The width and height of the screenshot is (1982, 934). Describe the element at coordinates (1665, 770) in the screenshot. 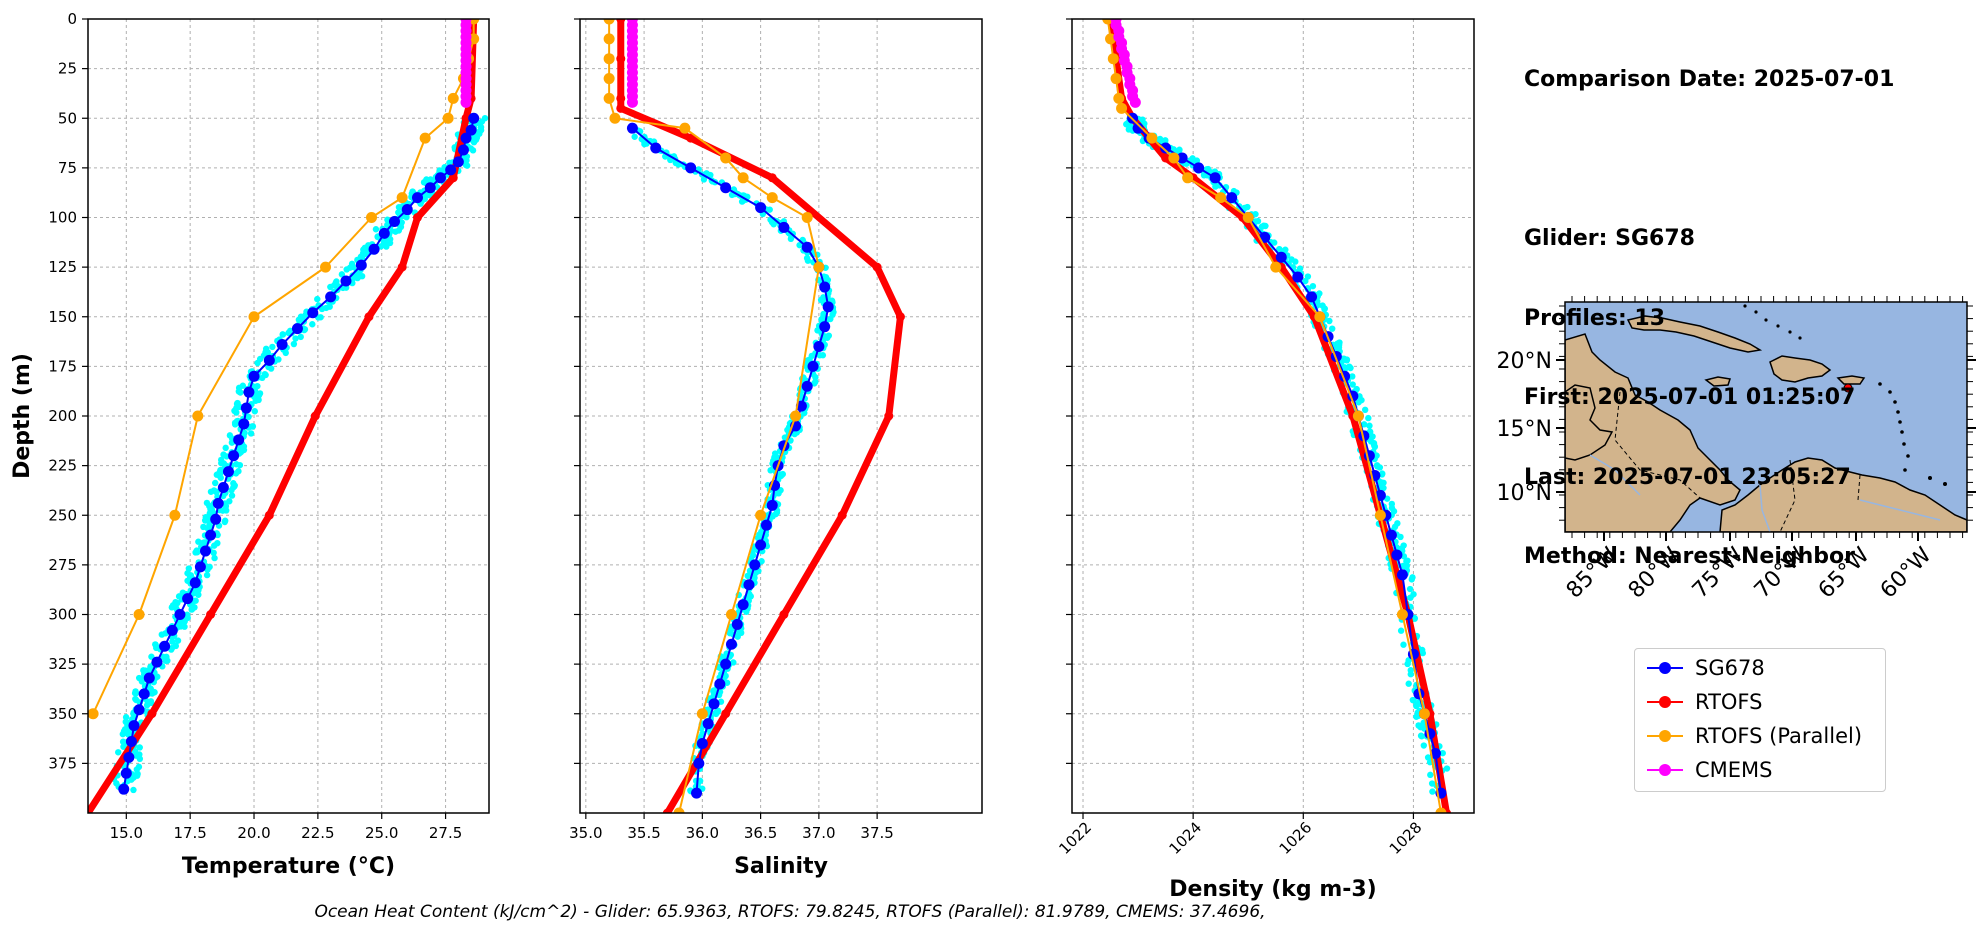

I see `legend-swatch` at that location.